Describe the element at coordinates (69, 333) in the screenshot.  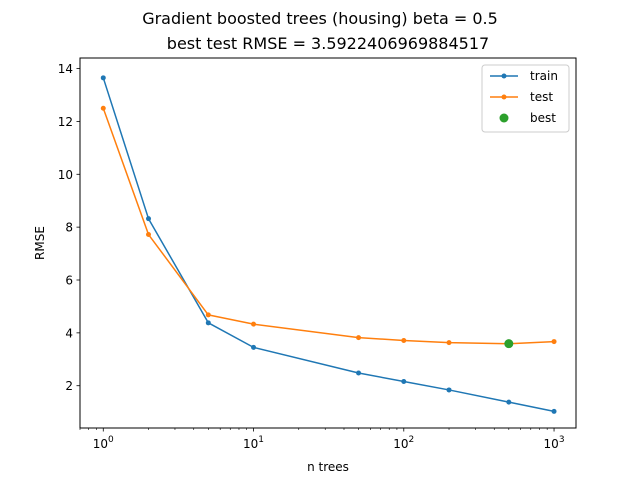
I see `y-tick-label: 4` at that location.